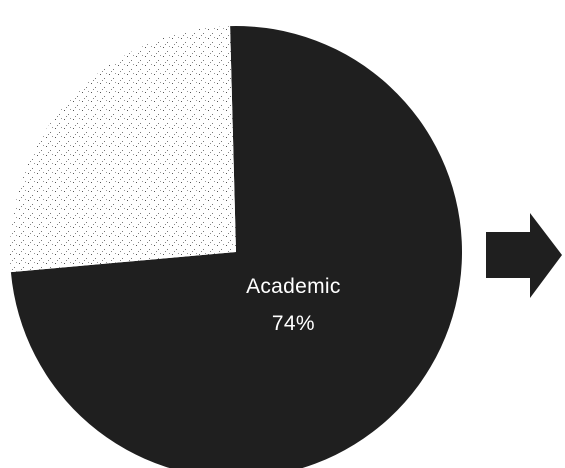 Image resolution: width=565 pixels, height=468 pixels. Describe the element at coordinates (293, 305) in the screenshot. I see `pie-labels: Academic 74%` at that location.